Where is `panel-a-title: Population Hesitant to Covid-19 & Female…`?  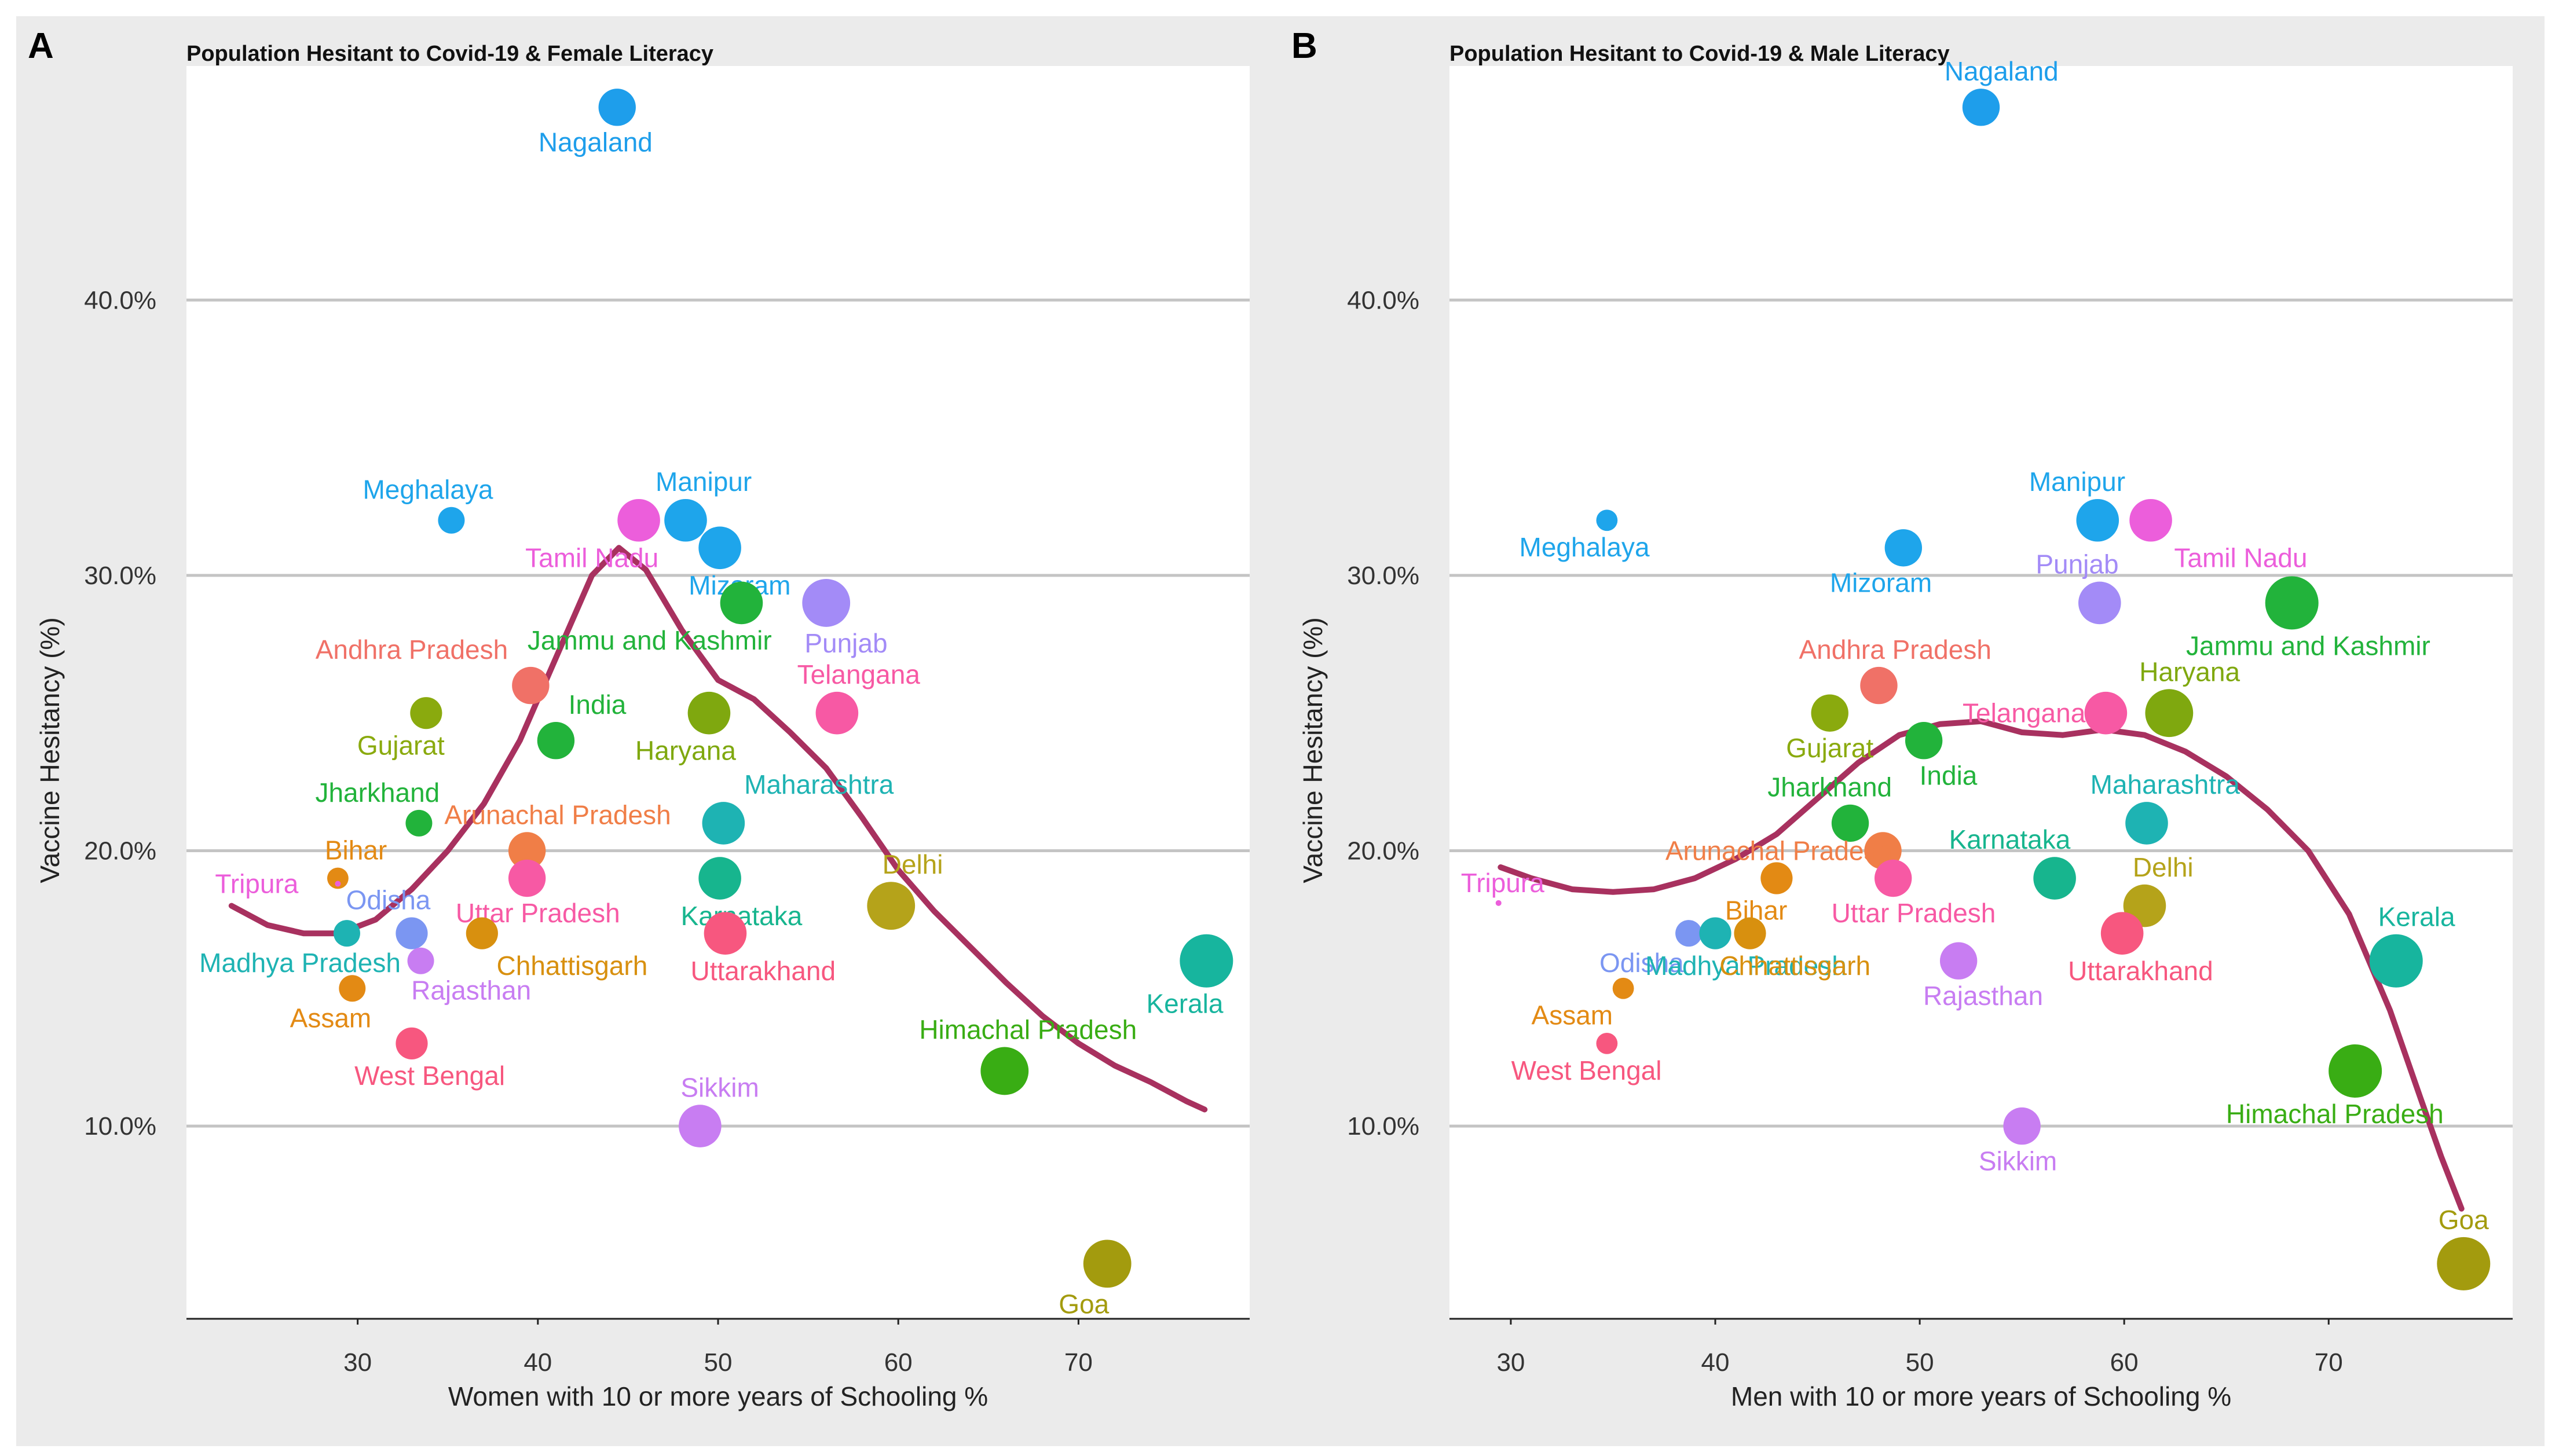 panel-a-title: Population Hesitant to Covid-19 & Female… is located at coordinates (449, 54).